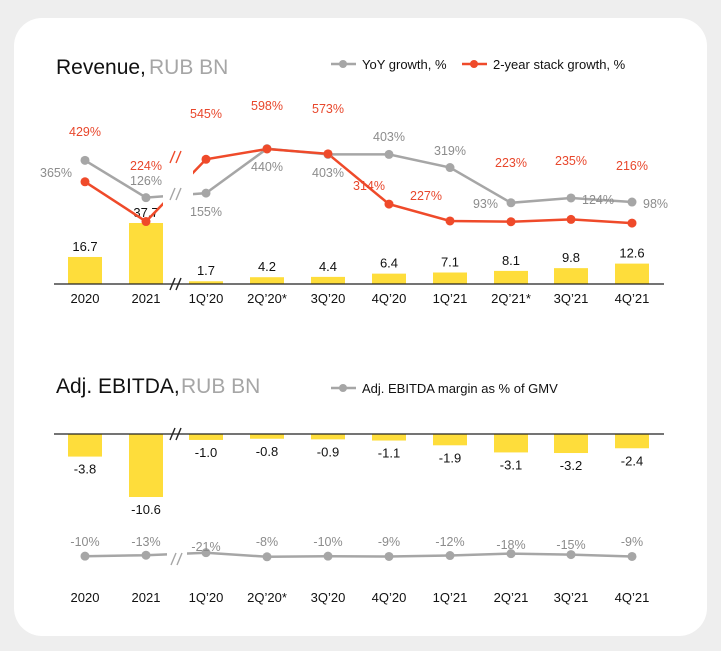 This screenshot has height=651, width=721. I want to click on ebitda-bar-value-1q-20: -1.0, so click(206, 452).